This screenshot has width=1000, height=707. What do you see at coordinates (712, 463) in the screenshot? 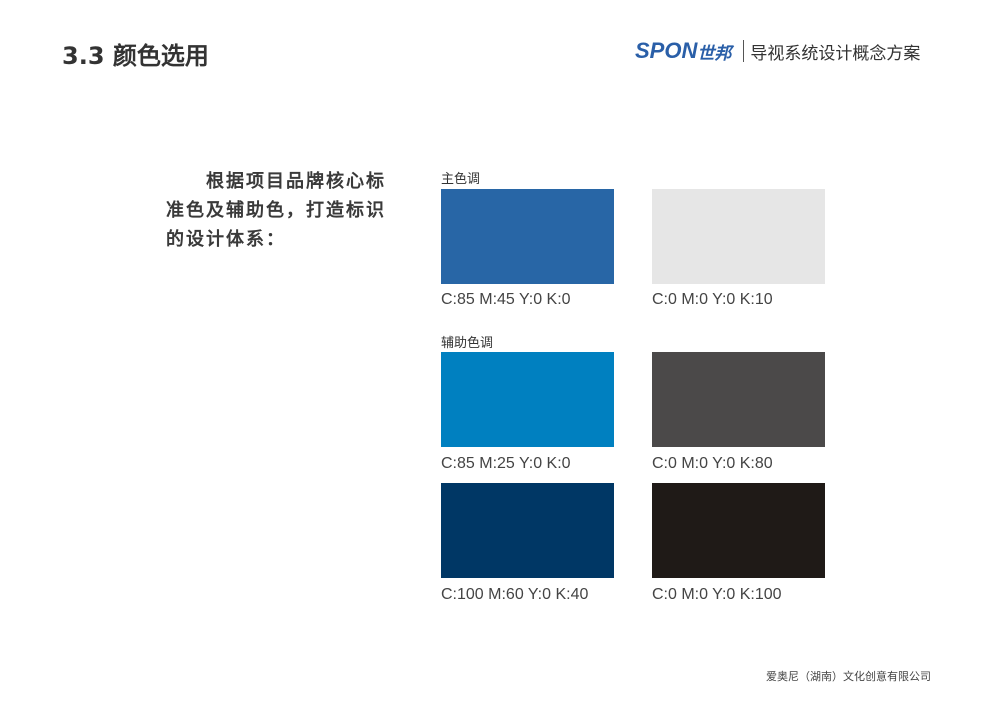
I see `swatch-caption: C:0 M:0 Y:0 K:80` at bounding box center [712, 463].